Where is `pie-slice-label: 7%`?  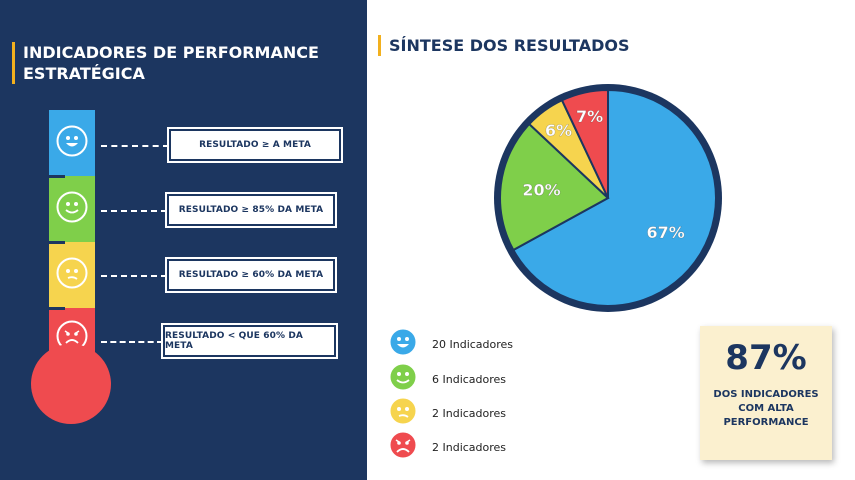 pie-slice-label: 7% is located at coordinates (589, 116).